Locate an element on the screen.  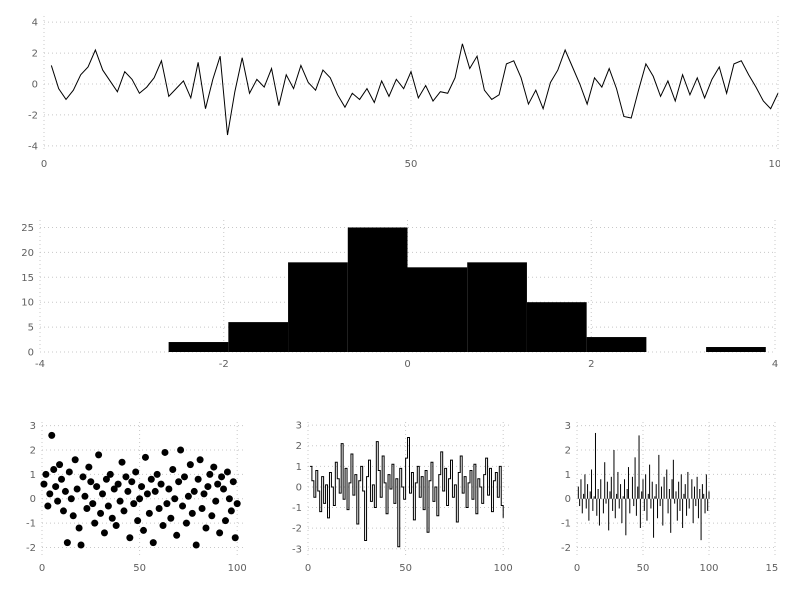
svg-text: -3 is located at coordinates (297, 549).